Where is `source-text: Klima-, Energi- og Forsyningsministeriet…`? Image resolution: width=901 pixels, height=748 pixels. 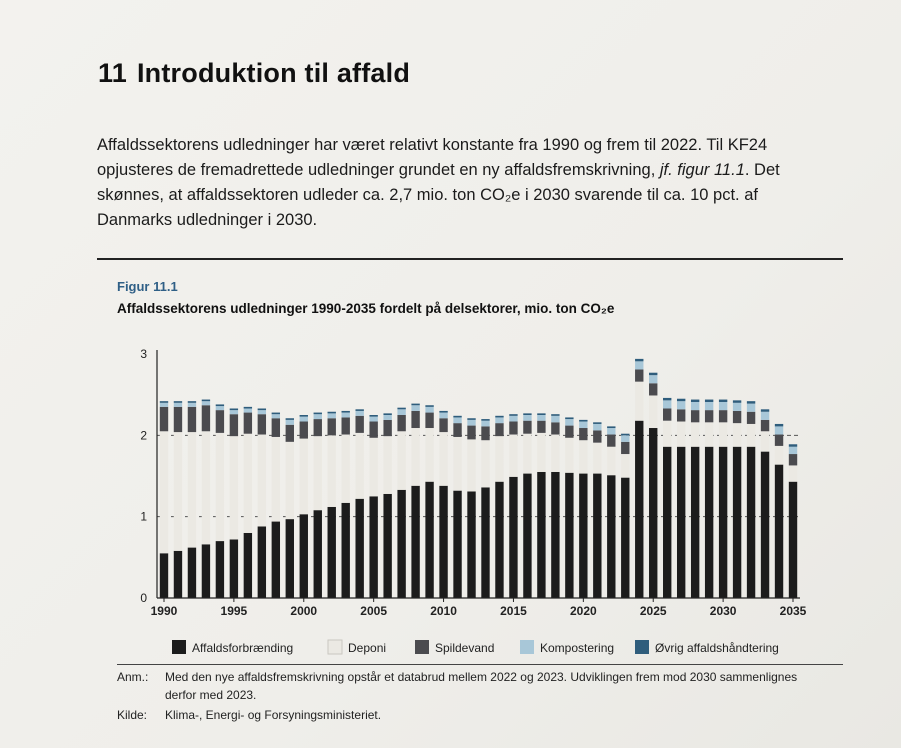
source-text: Klima-, Energi- og Forsyningsministeriet… is located at coordinates (273, 715).